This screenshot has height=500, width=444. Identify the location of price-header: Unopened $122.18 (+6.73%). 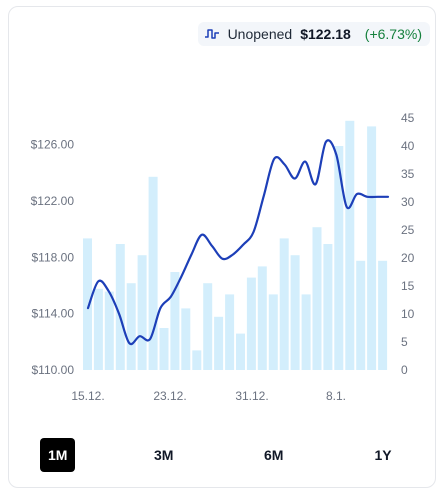
(313, 34).